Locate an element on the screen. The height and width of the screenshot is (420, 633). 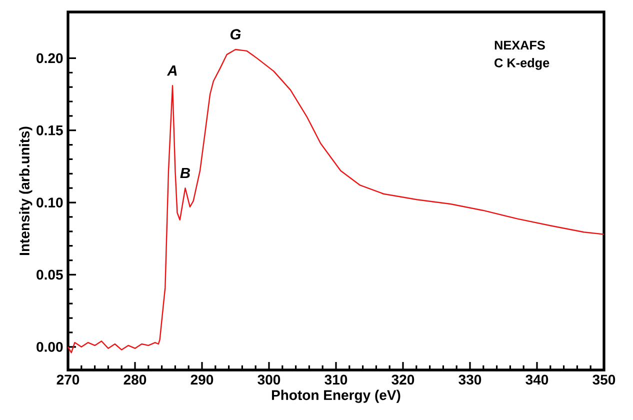
x-tick-label: 290 is located at coordinates (202, 379).